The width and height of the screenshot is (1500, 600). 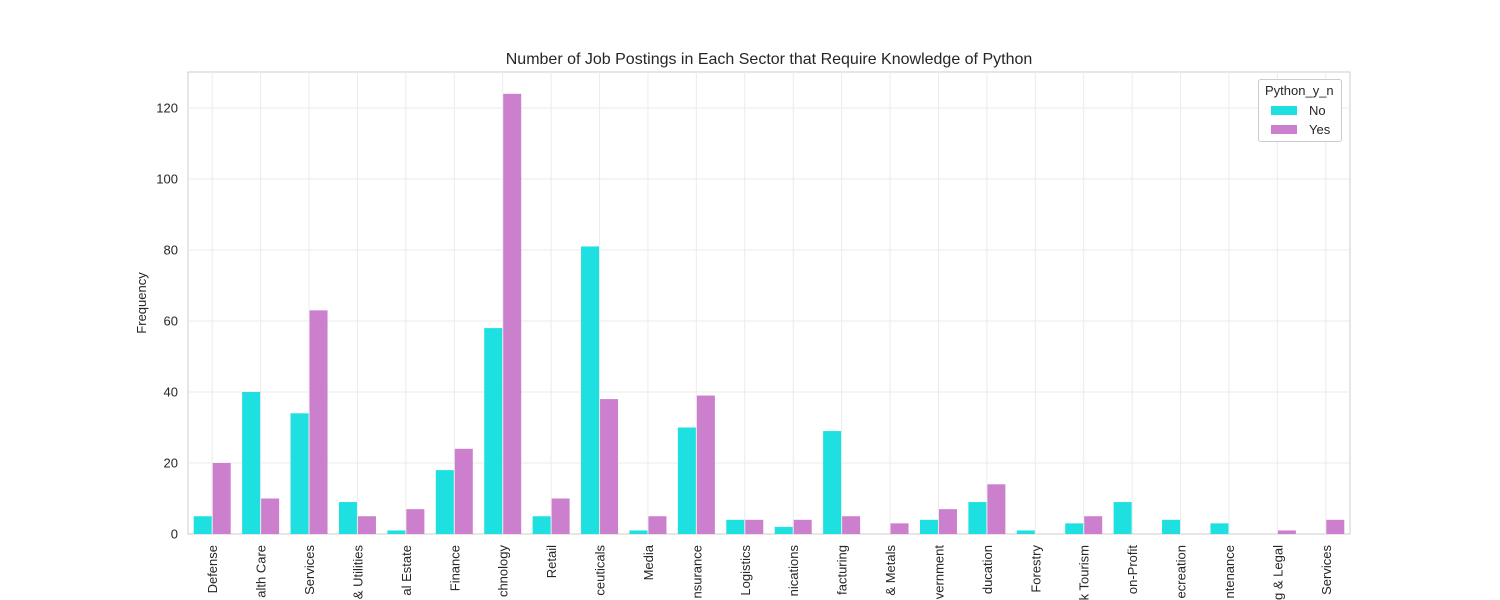 What do you see at coordinates (1229, 572) in the screenshot?
I see `x-tick-label: ntenance` at bounding box center [1229, 572].